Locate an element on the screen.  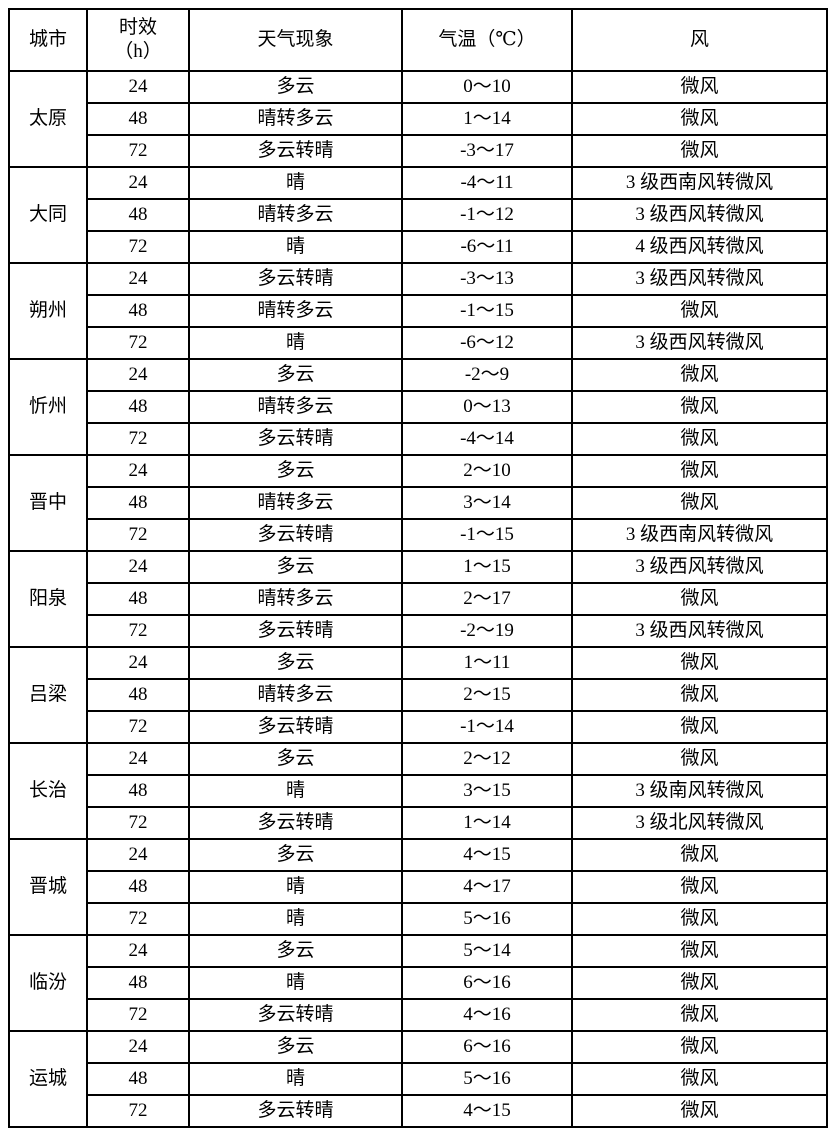
table-row: 48 晴转多云 3～14 微风 is located at coordinates (418, 503).